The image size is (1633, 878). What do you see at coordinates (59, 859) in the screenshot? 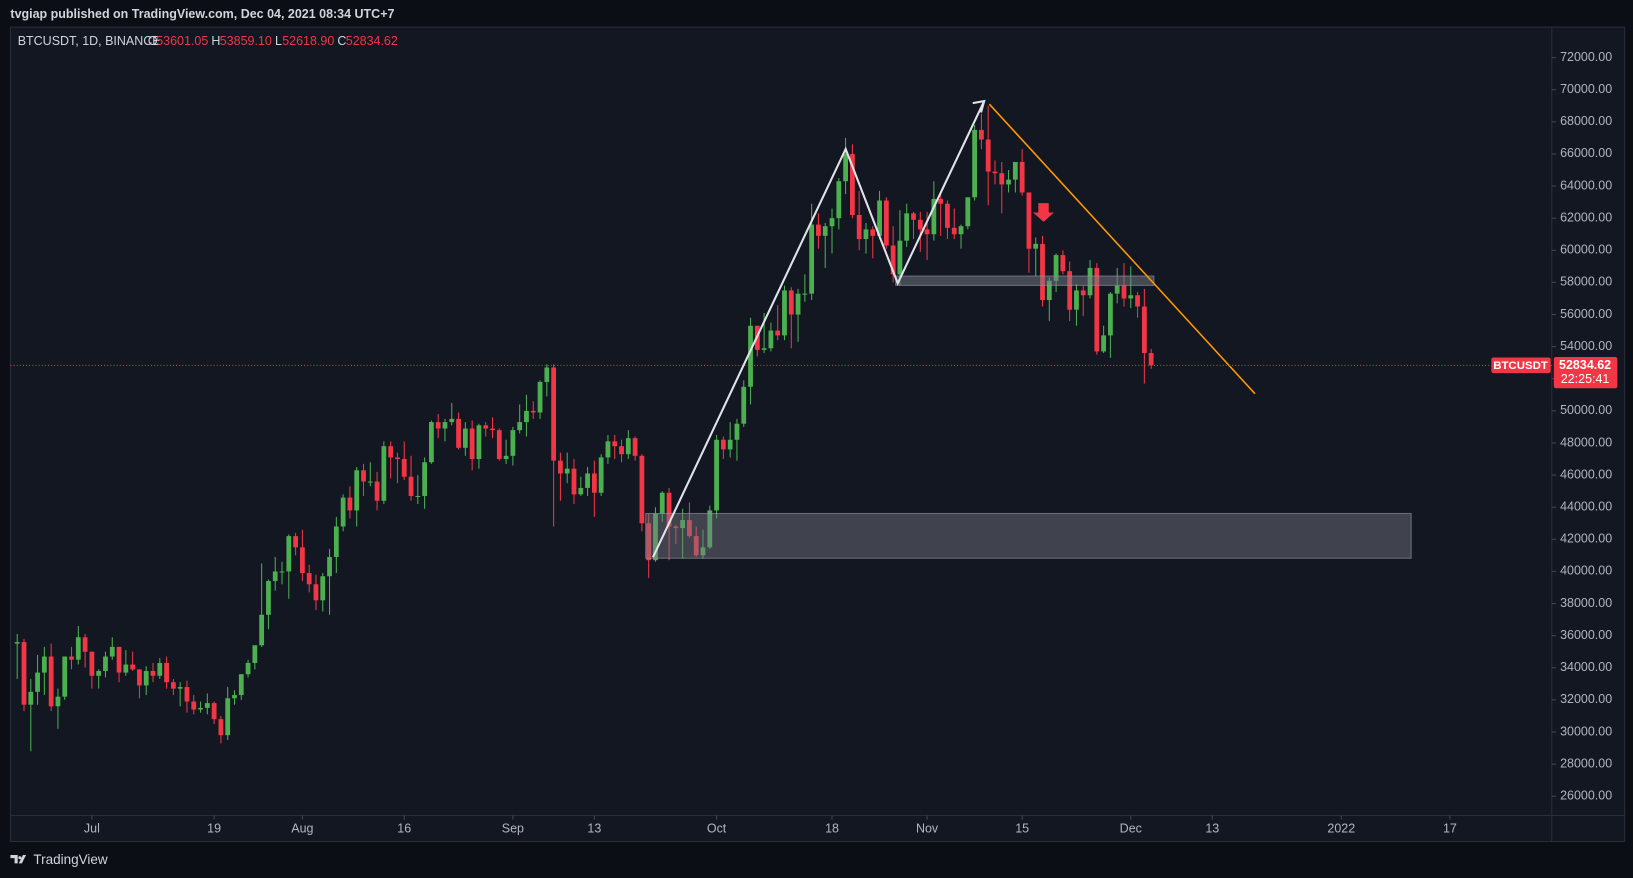
I see `footer-logo: TradingView` at bounding box center [59, 859].